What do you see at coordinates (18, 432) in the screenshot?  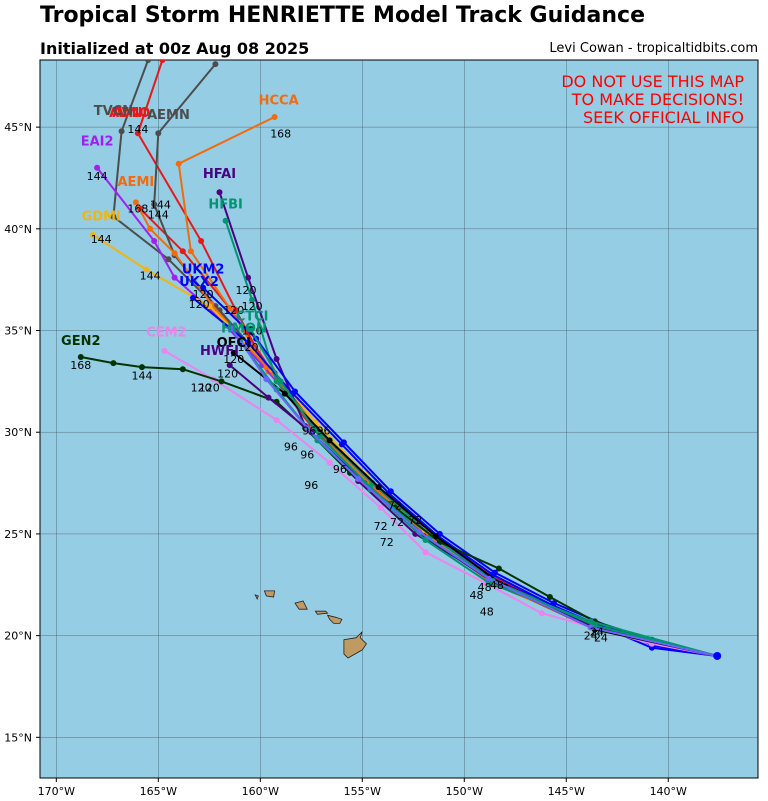 I see `tick-label-lat: 30°N` at bounding box center [18, 432].